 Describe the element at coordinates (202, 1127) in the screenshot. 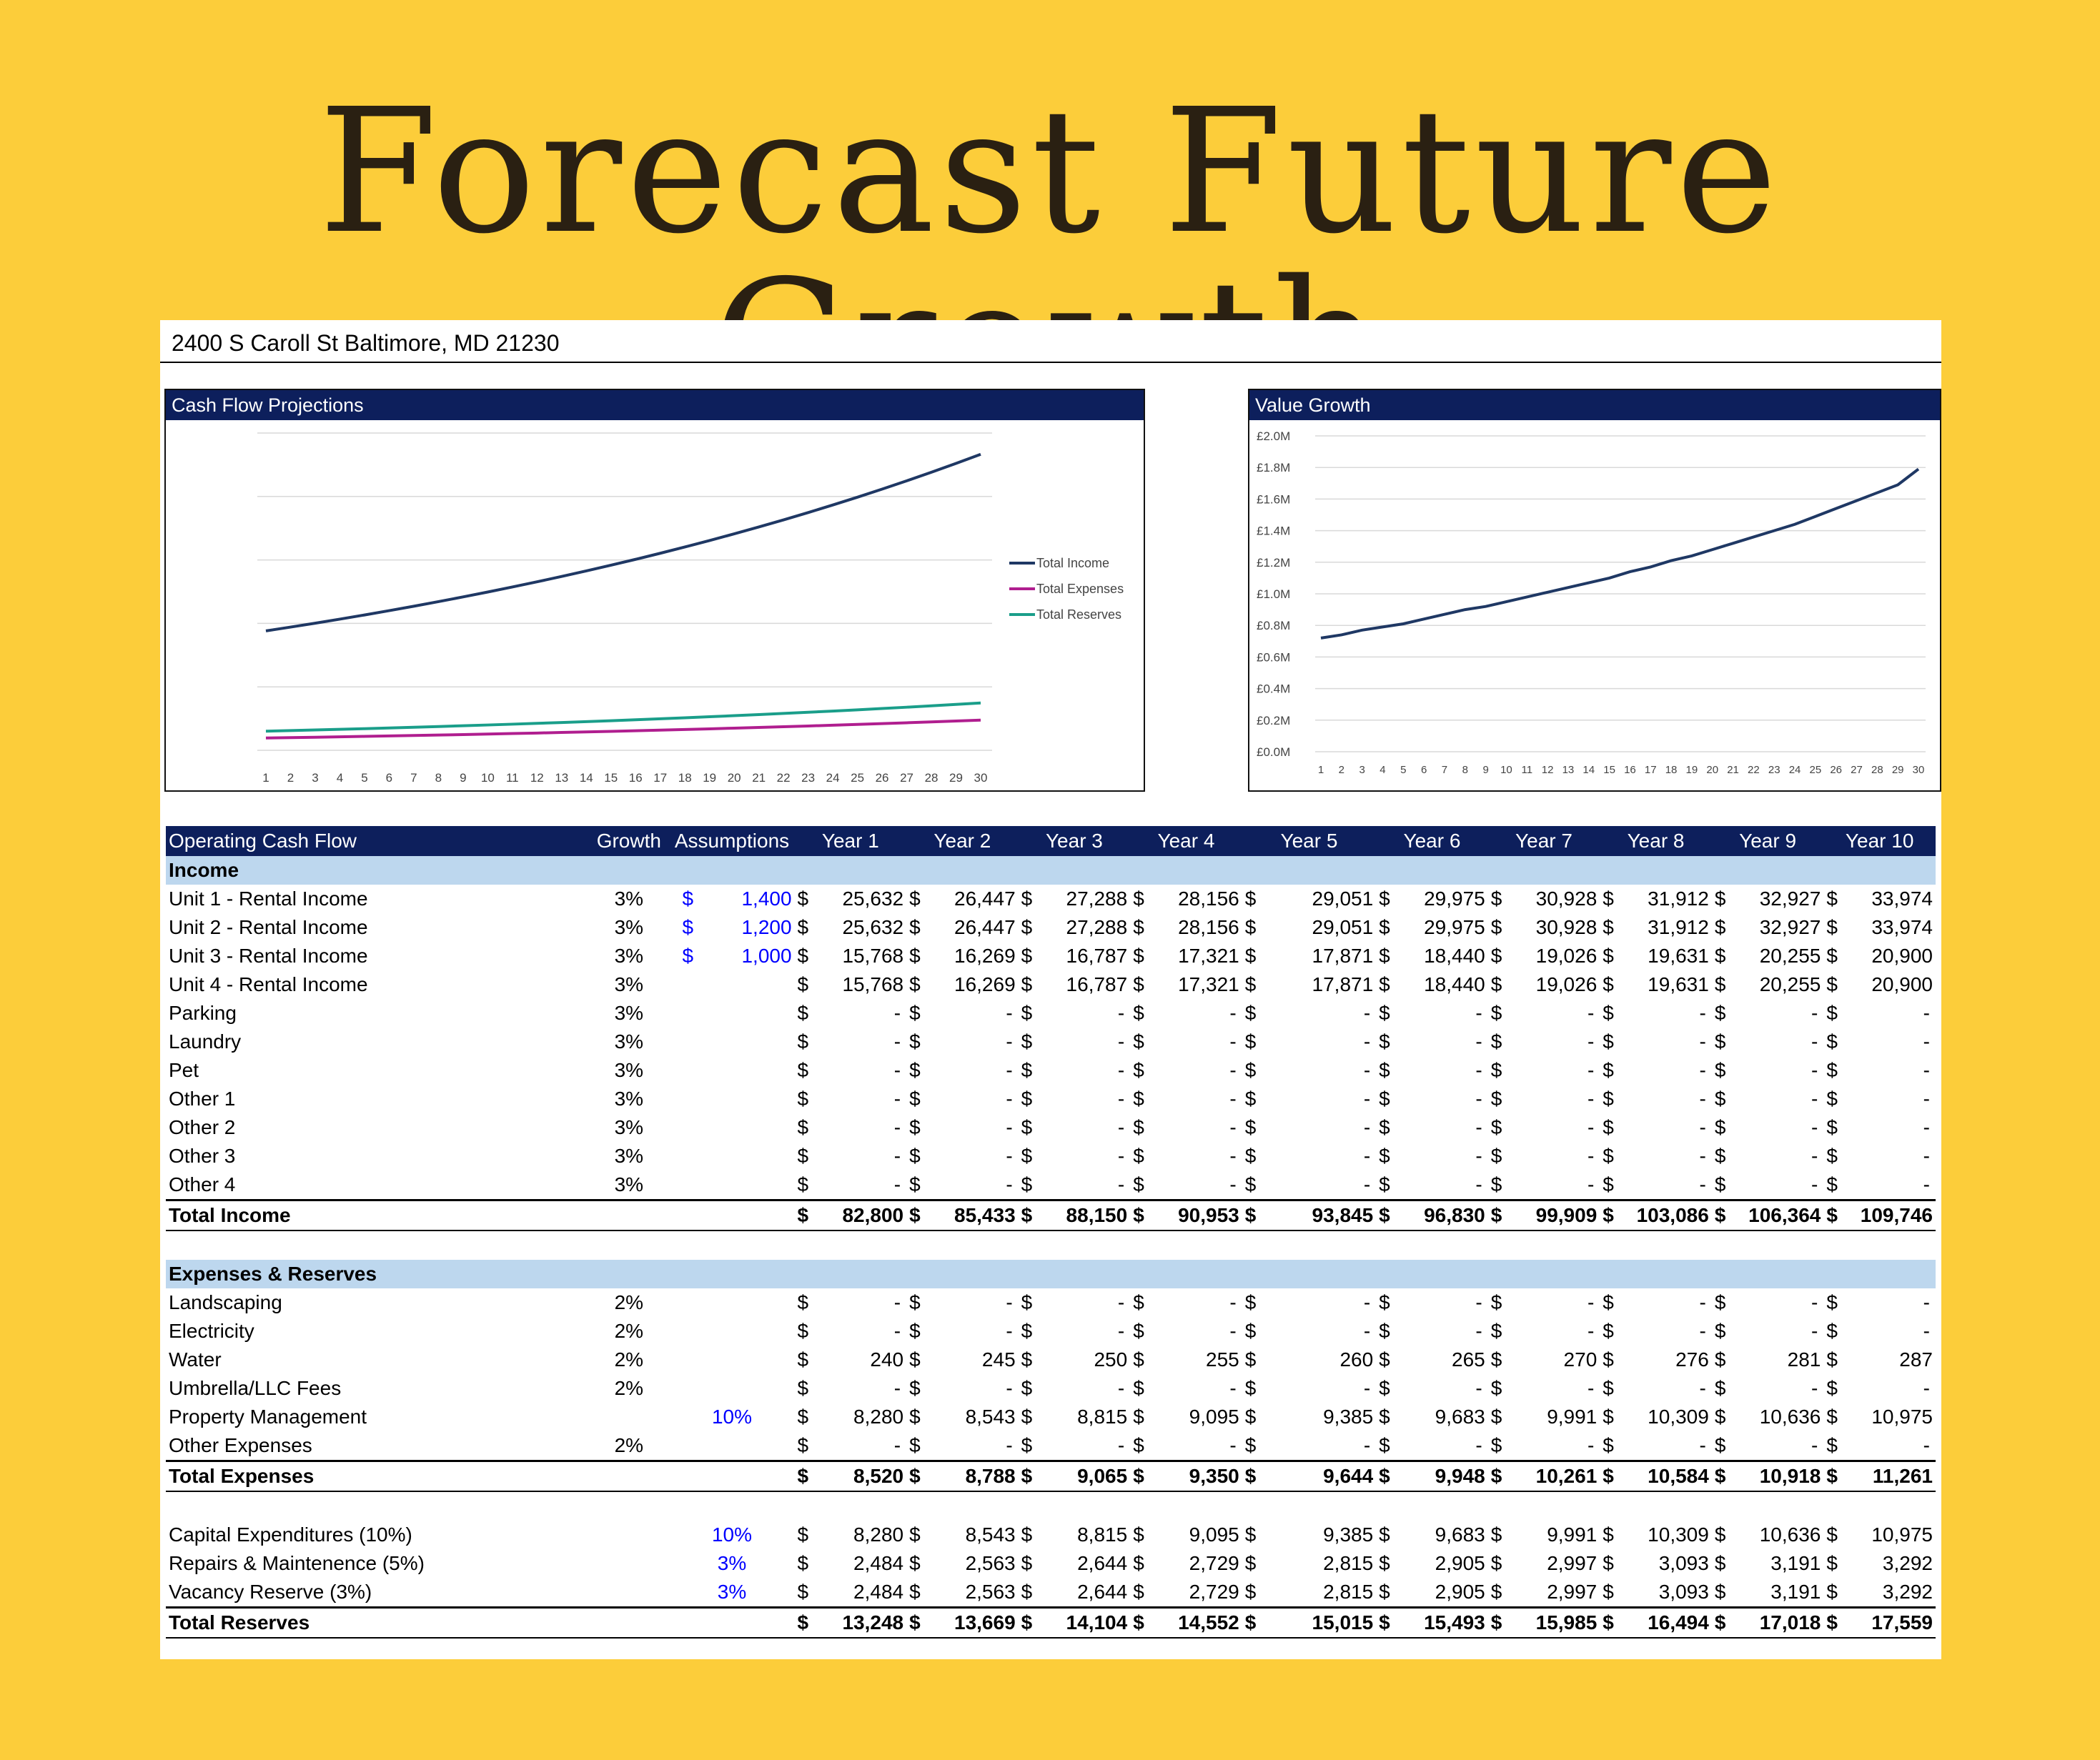

I see `row-label: Other 2` at that location.